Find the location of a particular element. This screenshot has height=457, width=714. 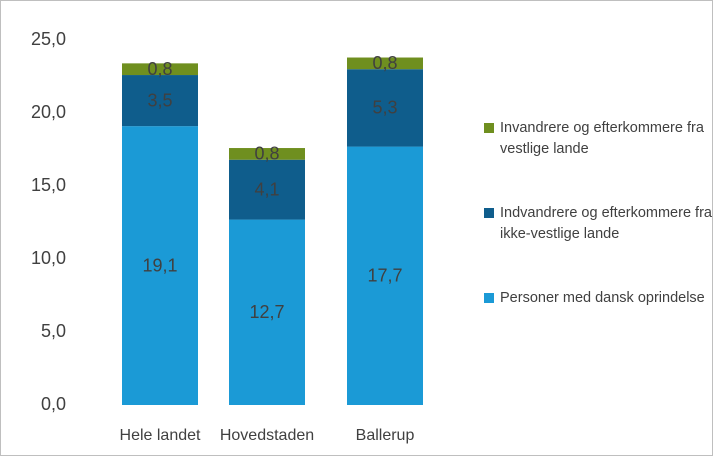

data-label: 17,7 is located at coordinates (384, 276).